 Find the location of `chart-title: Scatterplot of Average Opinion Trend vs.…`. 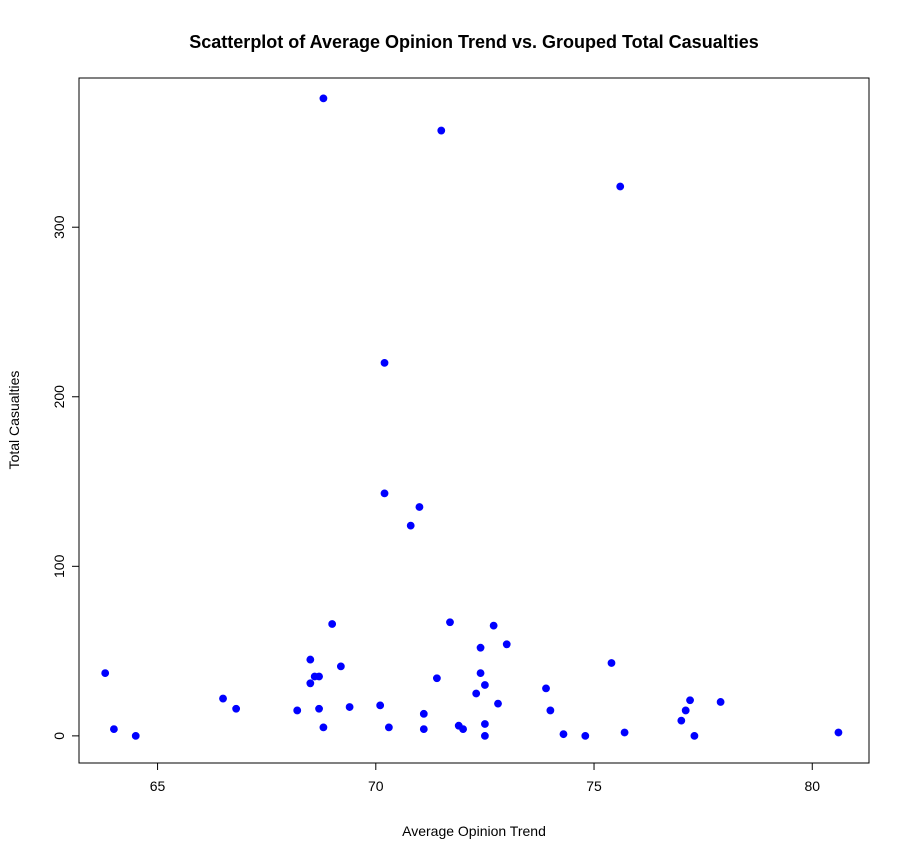

chart-title: Scatterplot of Average Opinion Trend vs.… is located at coordinates (473, 42).